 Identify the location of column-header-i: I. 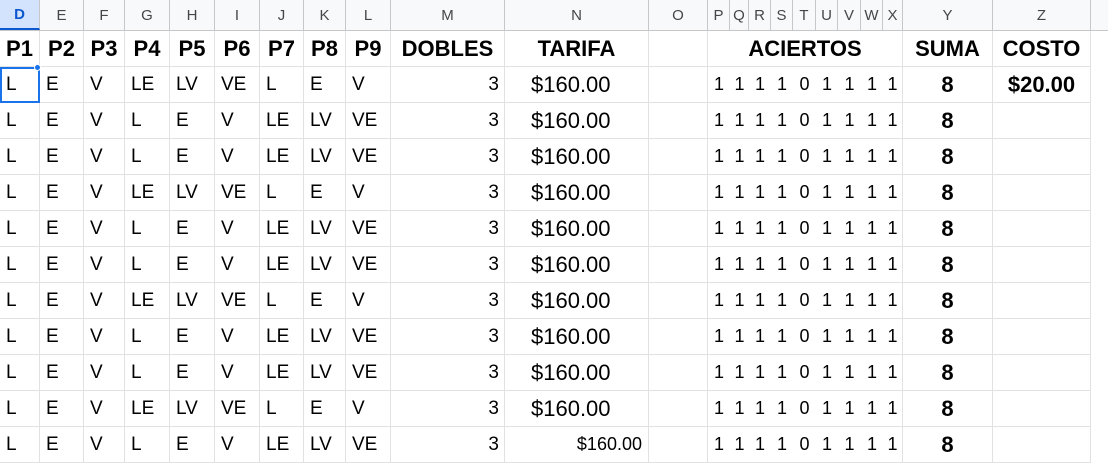
(237, 15).